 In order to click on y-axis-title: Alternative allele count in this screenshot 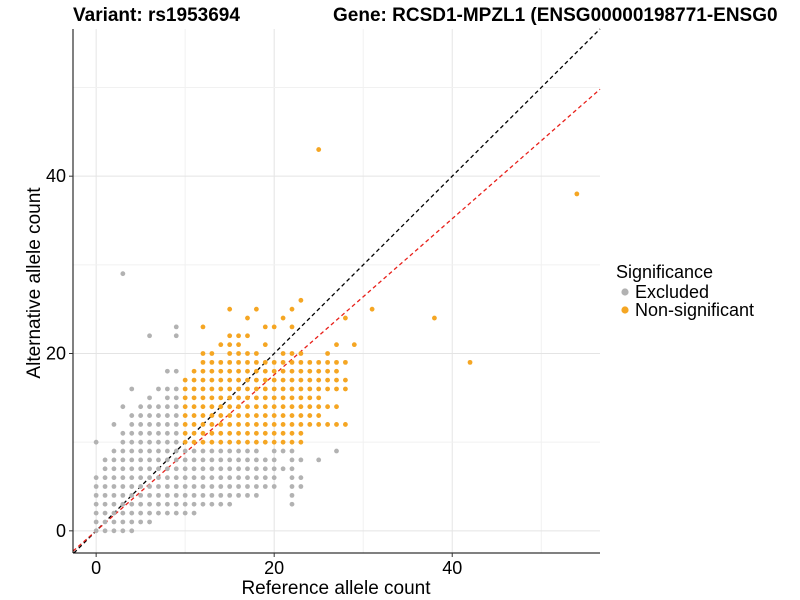, I will do `click(34, 283)`.